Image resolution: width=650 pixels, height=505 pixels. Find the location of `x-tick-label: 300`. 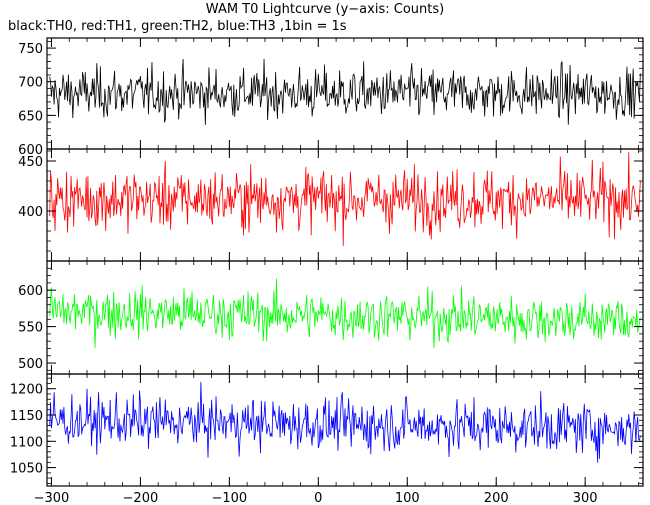

x-tick-label: 300 is located at coordinates (585, 498).